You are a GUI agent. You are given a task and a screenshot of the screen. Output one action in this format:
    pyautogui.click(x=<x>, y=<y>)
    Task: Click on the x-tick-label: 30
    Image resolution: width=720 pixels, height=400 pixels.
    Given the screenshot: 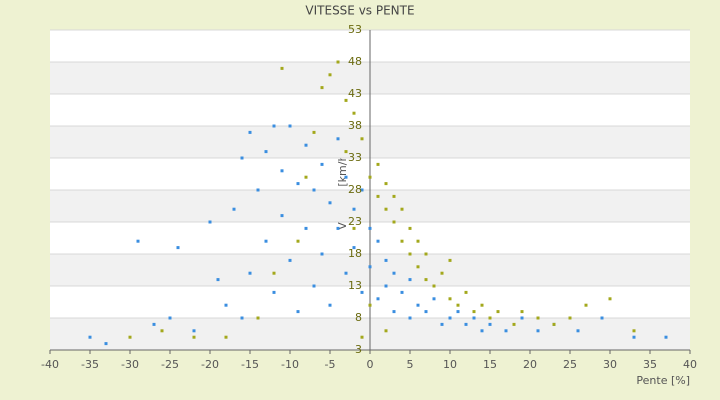 What is the action you would take?
    pyautogui.click(x=610, y=364)
    